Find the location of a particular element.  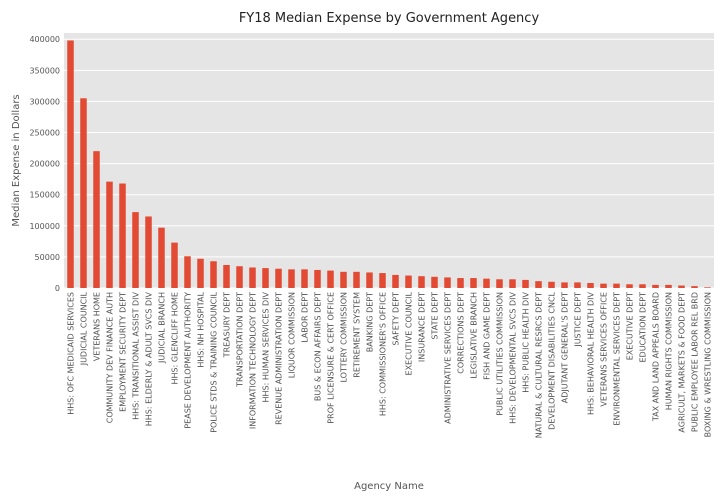

x-tick-label: PEASE DEVELOPMENT AUTHORITY is located at coordinates (188, 360).